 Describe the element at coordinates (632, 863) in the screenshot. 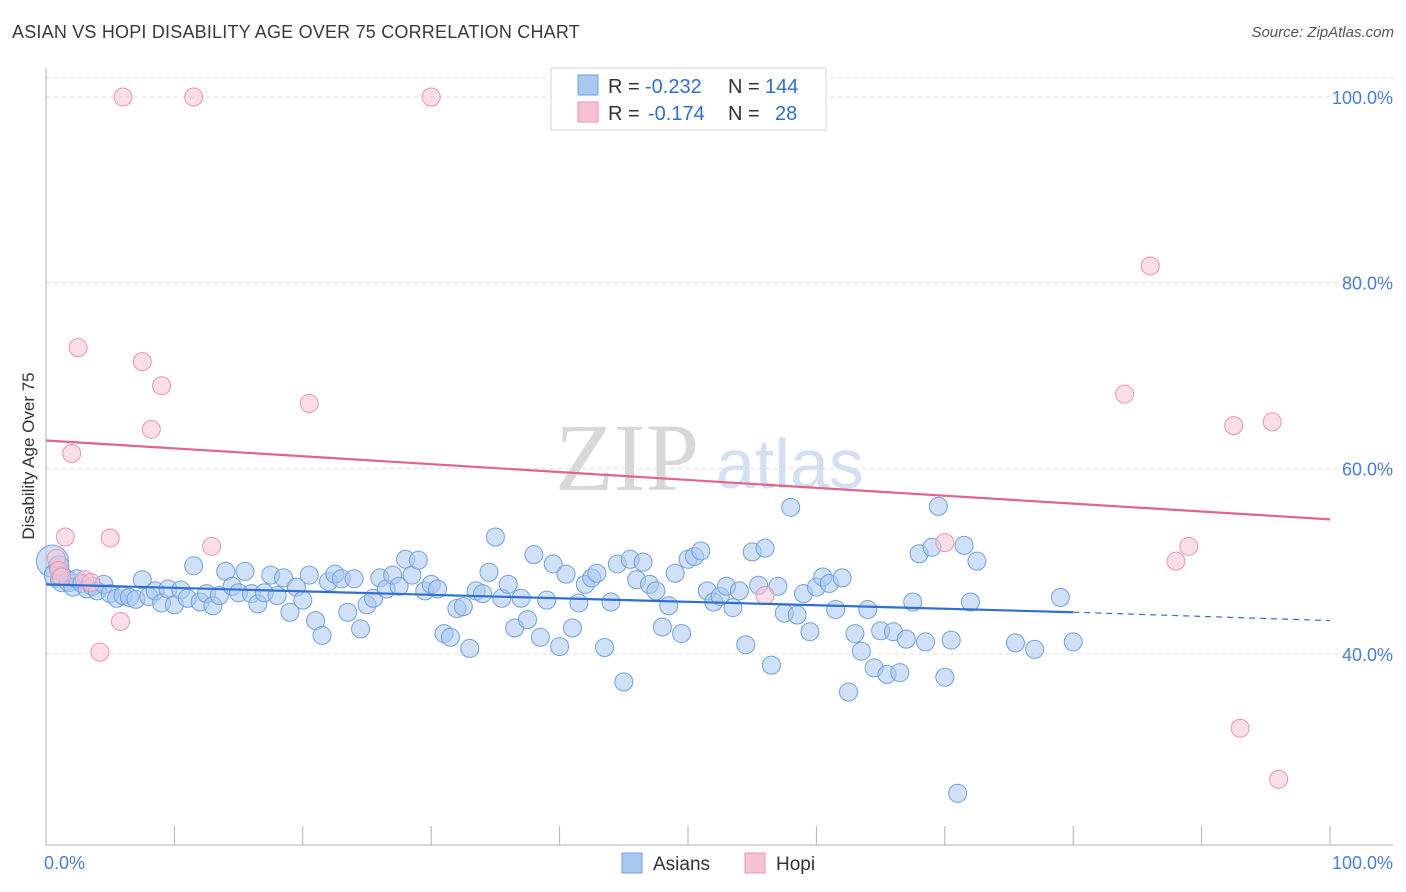

I see `bottom-legend-swatch-asian` at that location.